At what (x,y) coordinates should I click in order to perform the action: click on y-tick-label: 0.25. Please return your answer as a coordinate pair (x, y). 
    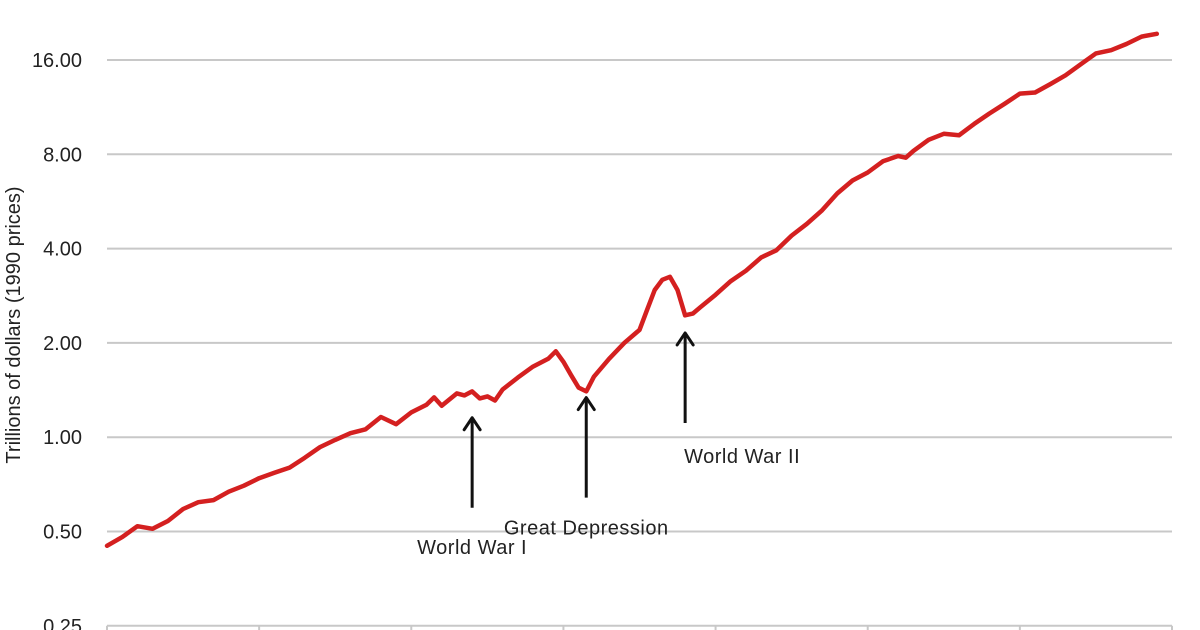
    Looking at the image, I should click on (62, 623).